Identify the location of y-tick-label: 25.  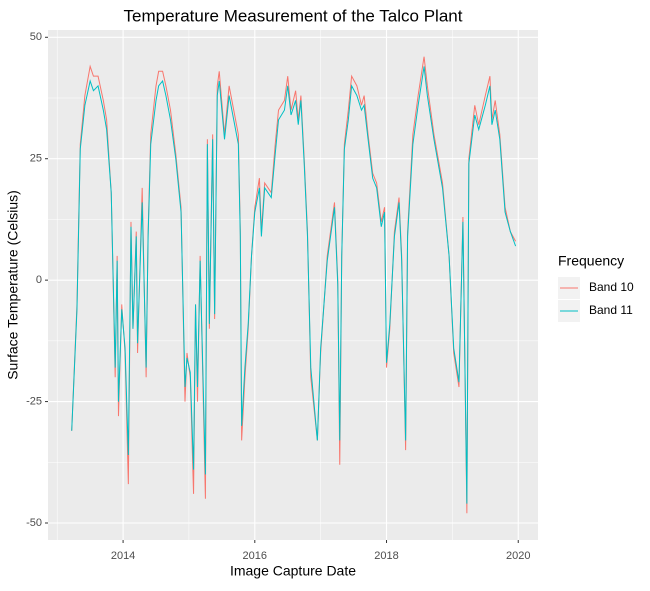
(36, 159).